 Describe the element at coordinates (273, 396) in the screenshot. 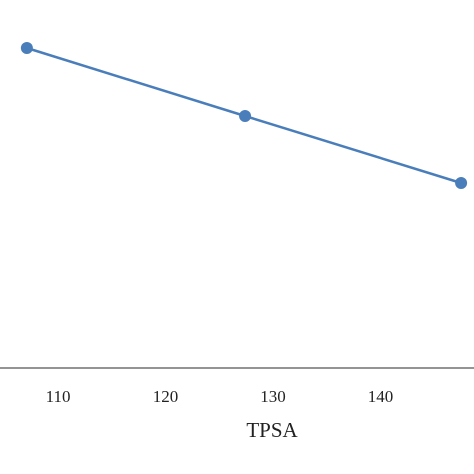

I see `x-tick-label: 130` at that location.